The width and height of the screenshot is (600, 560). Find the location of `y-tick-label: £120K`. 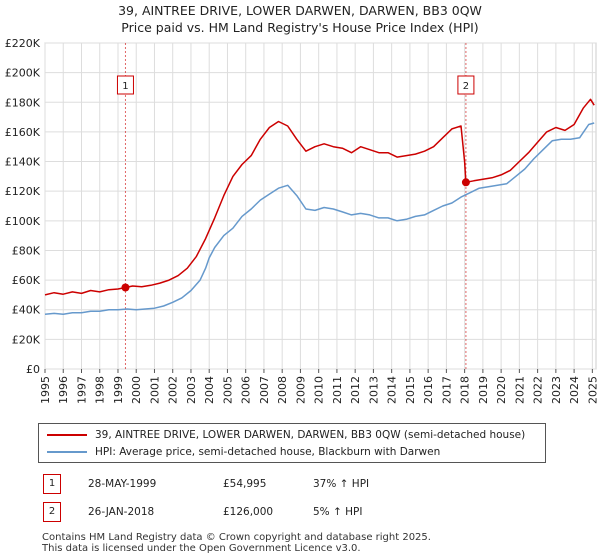

y-tick-label: £120K is located at coordinates (23, 191).